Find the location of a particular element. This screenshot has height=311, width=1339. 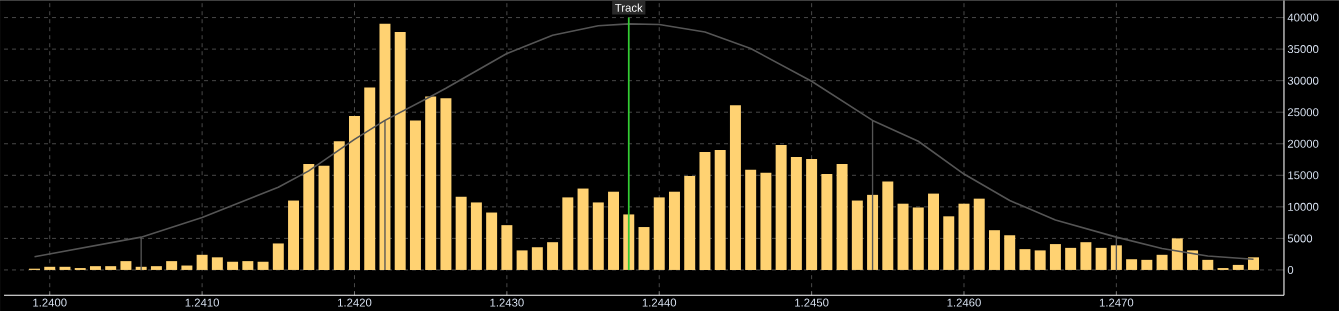

y-tick-label: 10000 is located at coordinates (1303, 206).